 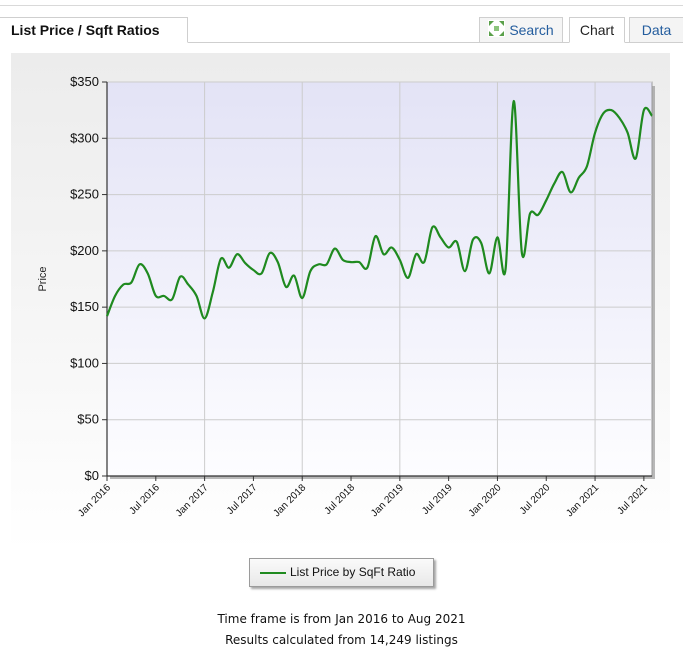 What do you see at coordinates (94, 500) in the screenshot?
I see `x-tick-label: Jan 2016` at bounding box center [94, 500].